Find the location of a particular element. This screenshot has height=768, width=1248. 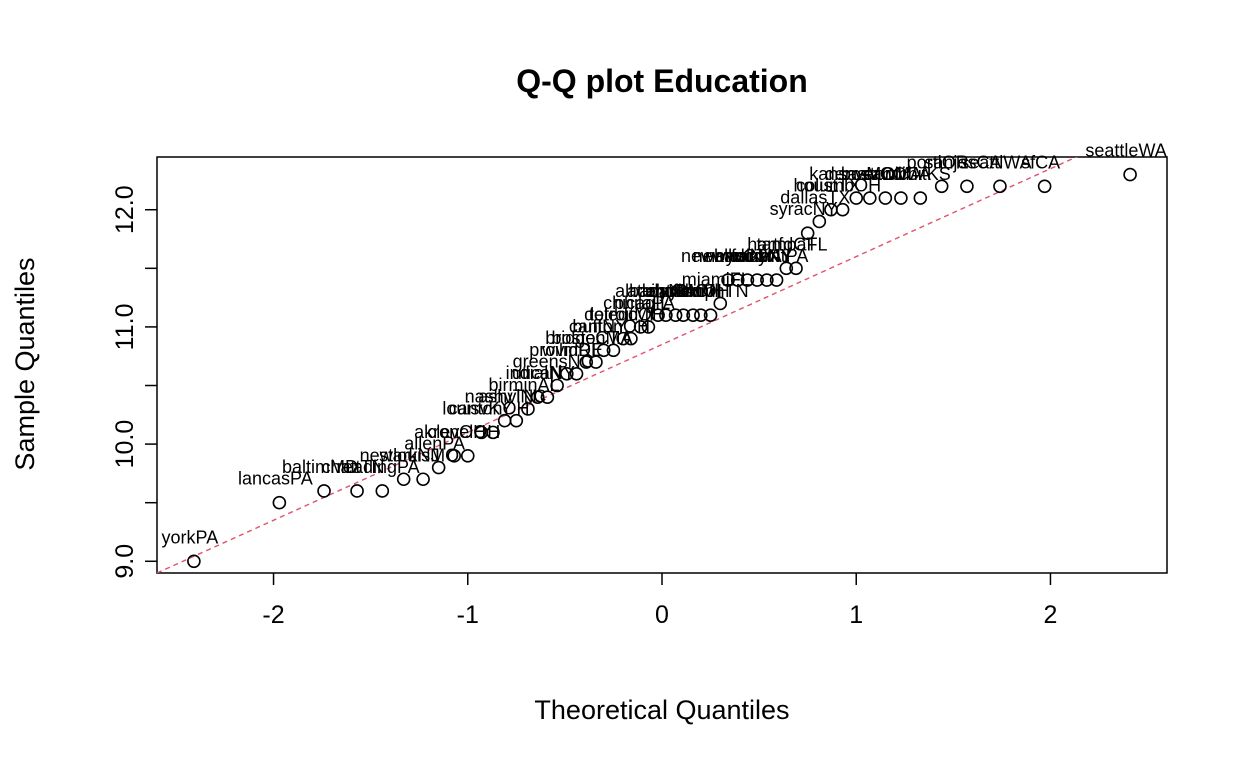

point-label: tampaFL is located at coordinates (791, 244).